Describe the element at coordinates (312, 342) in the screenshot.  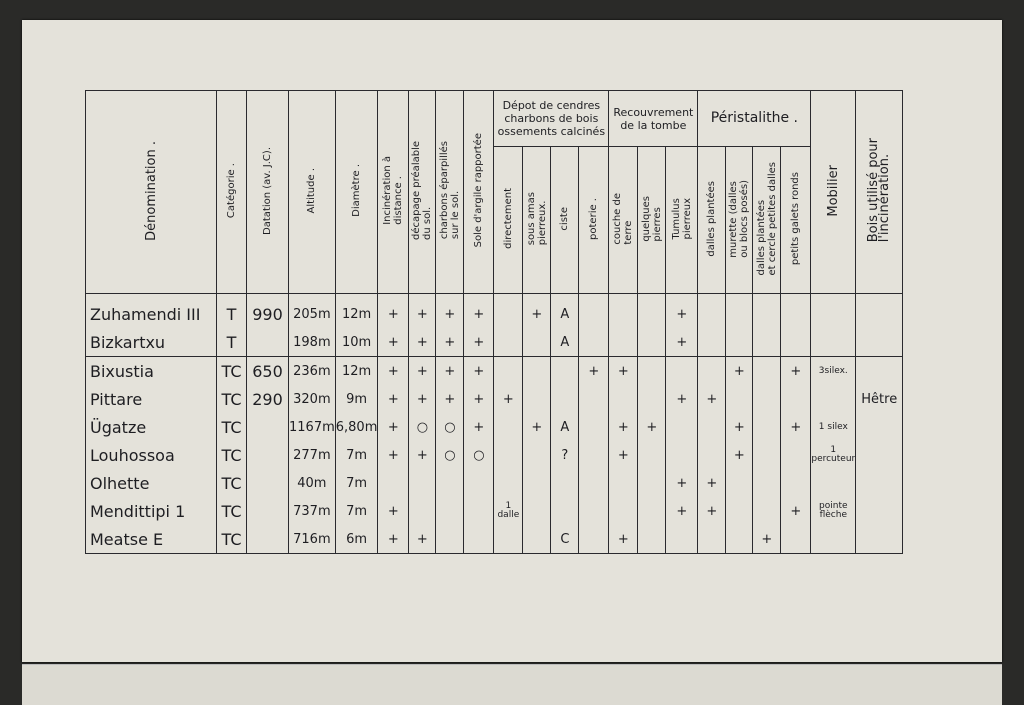
I see `table-cell: 198m` at that location.